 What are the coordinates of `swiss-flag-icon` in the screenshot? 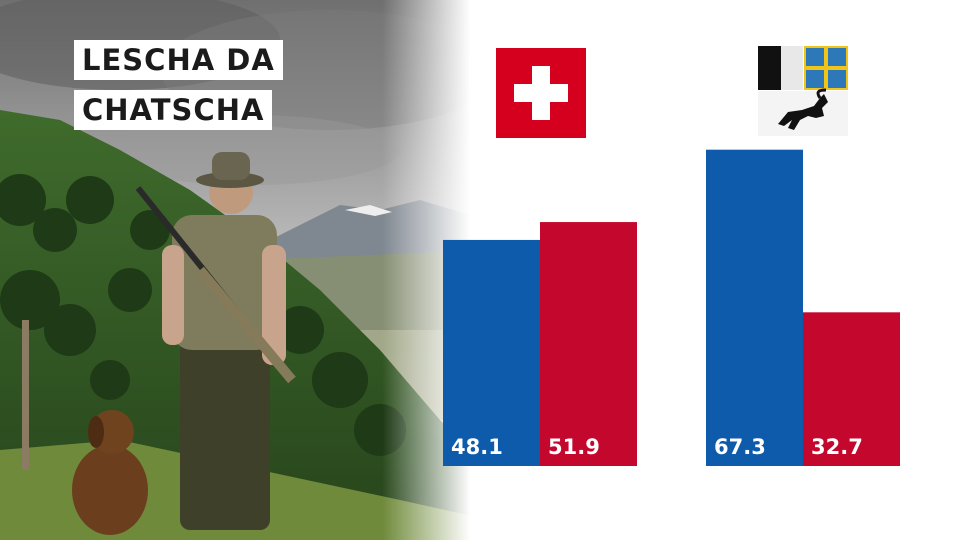 It's located at (541, 93).